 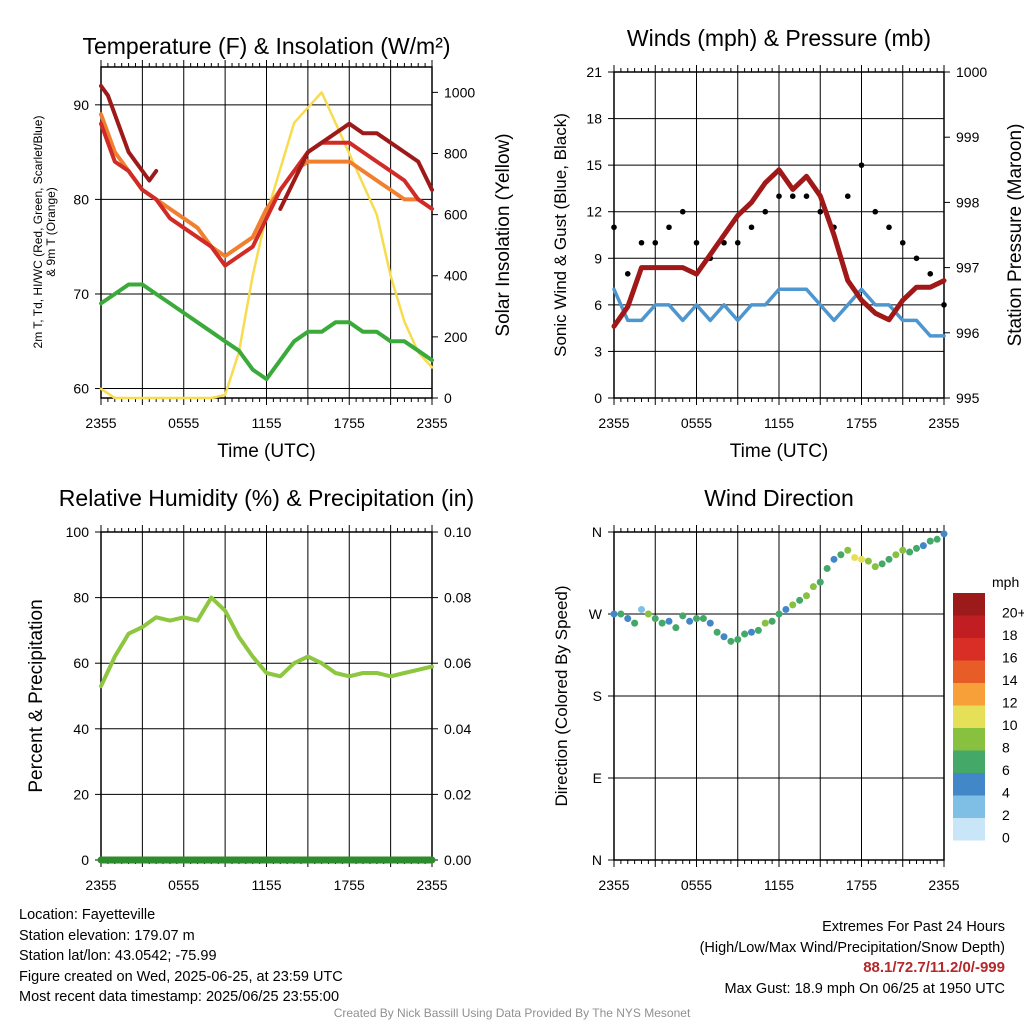 I want to click on y-tick-right-label: 800, so click(x=456, y=153).